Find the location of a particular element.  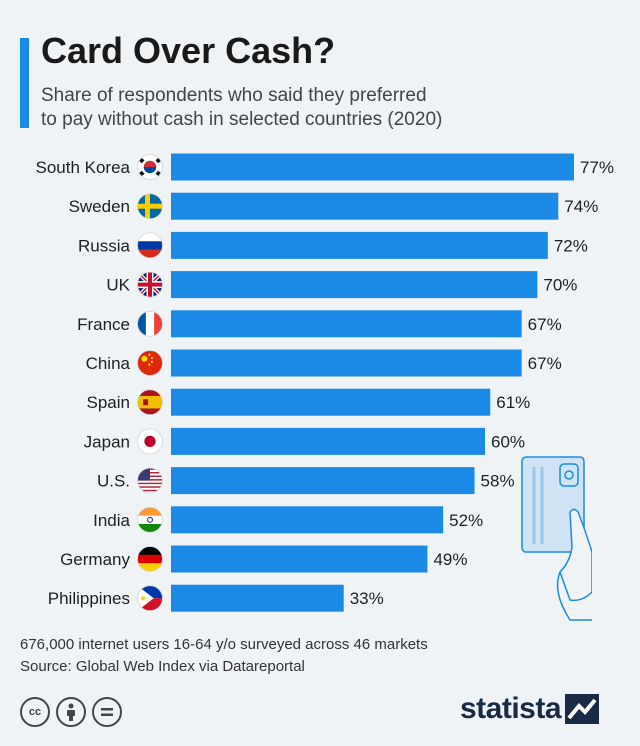

category-label: China is located at coordinates (108, 363).